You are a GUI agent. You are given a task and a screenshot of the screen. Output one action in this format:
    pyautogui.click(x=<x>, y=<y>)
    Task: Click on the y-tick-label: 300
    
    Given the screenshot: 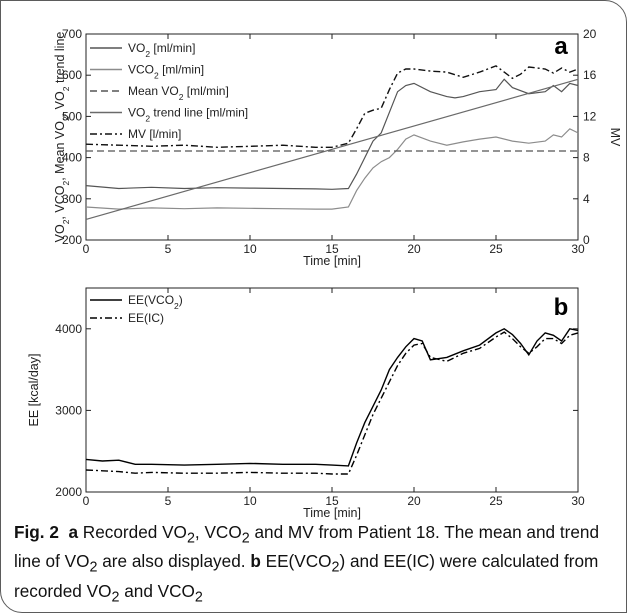 What is the action you would take?
    pyautogui.click(x=72, y=199)
    